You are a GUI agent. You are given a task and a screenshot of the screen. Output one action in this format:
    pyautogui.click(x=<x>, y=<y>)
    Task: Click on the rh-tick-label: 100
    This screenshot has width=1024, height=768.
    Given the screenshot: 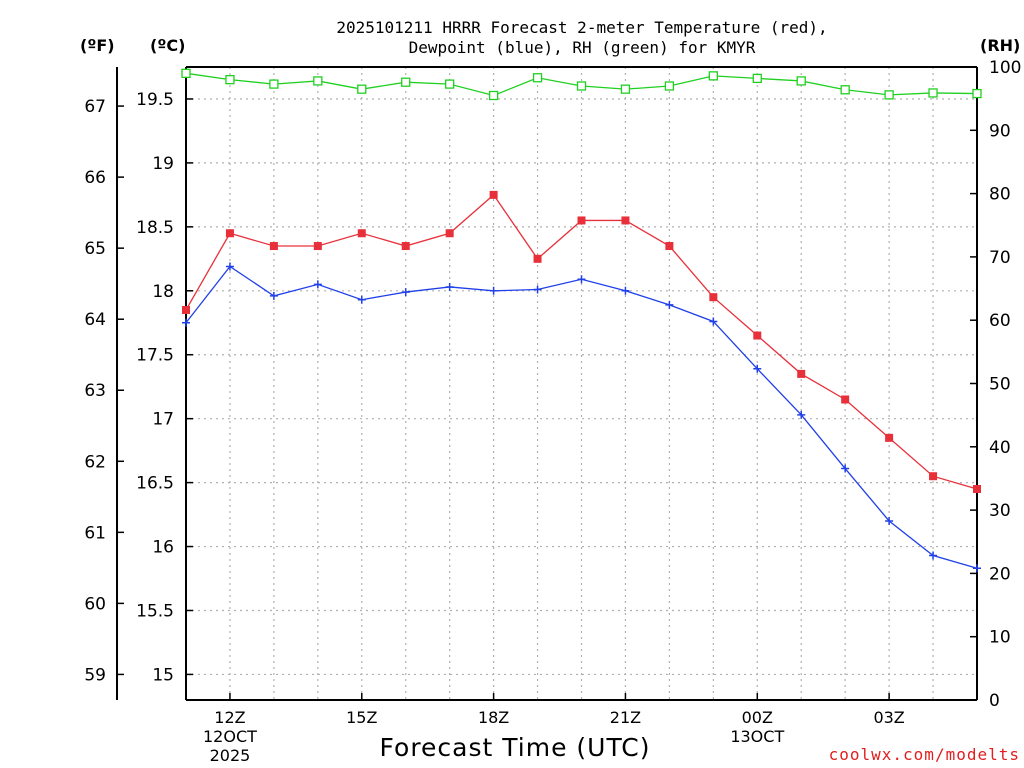 What is the action you would take?
    pyautogui.click(x=1005, y=68)
    